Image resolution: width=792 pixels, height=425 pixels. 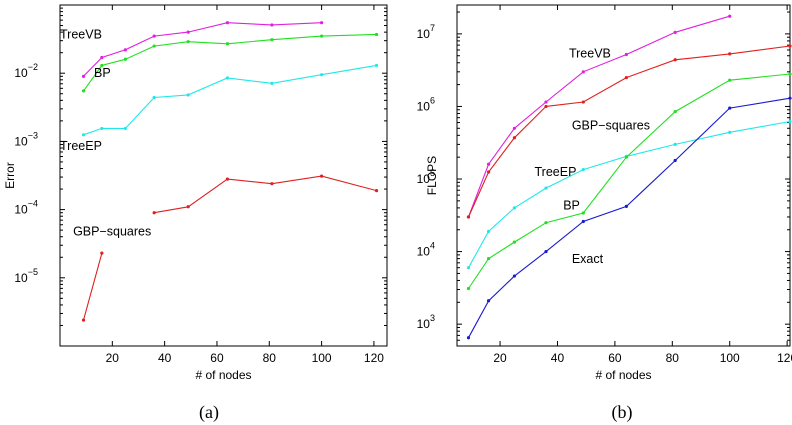 What do you see at coordinates (26, 71) in the screenshot?
I see `y-tick-label: 10⁻²` at bounding box center [26, 71].